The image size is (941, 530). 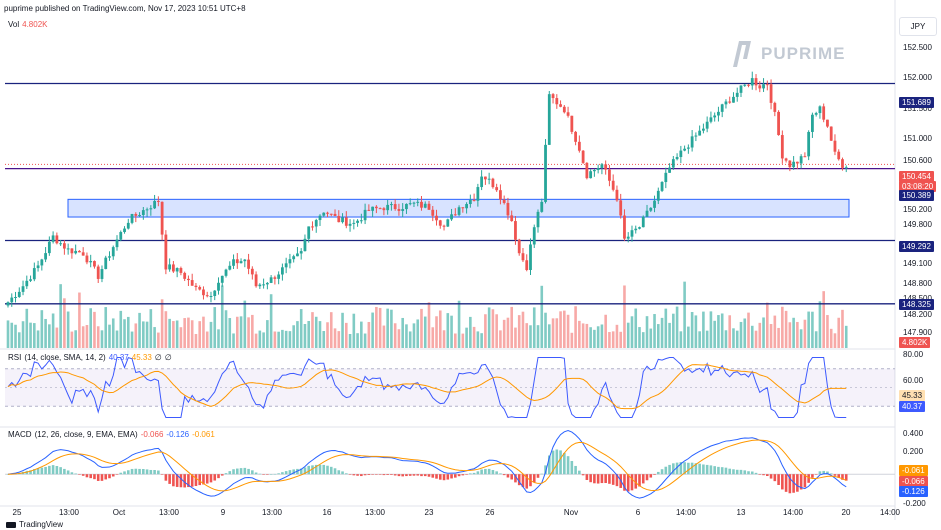 What do you see at coordinates (793, 512) in the screenshot?
I see `time-tick-14: 14:00` at bounding box center [793, 512].